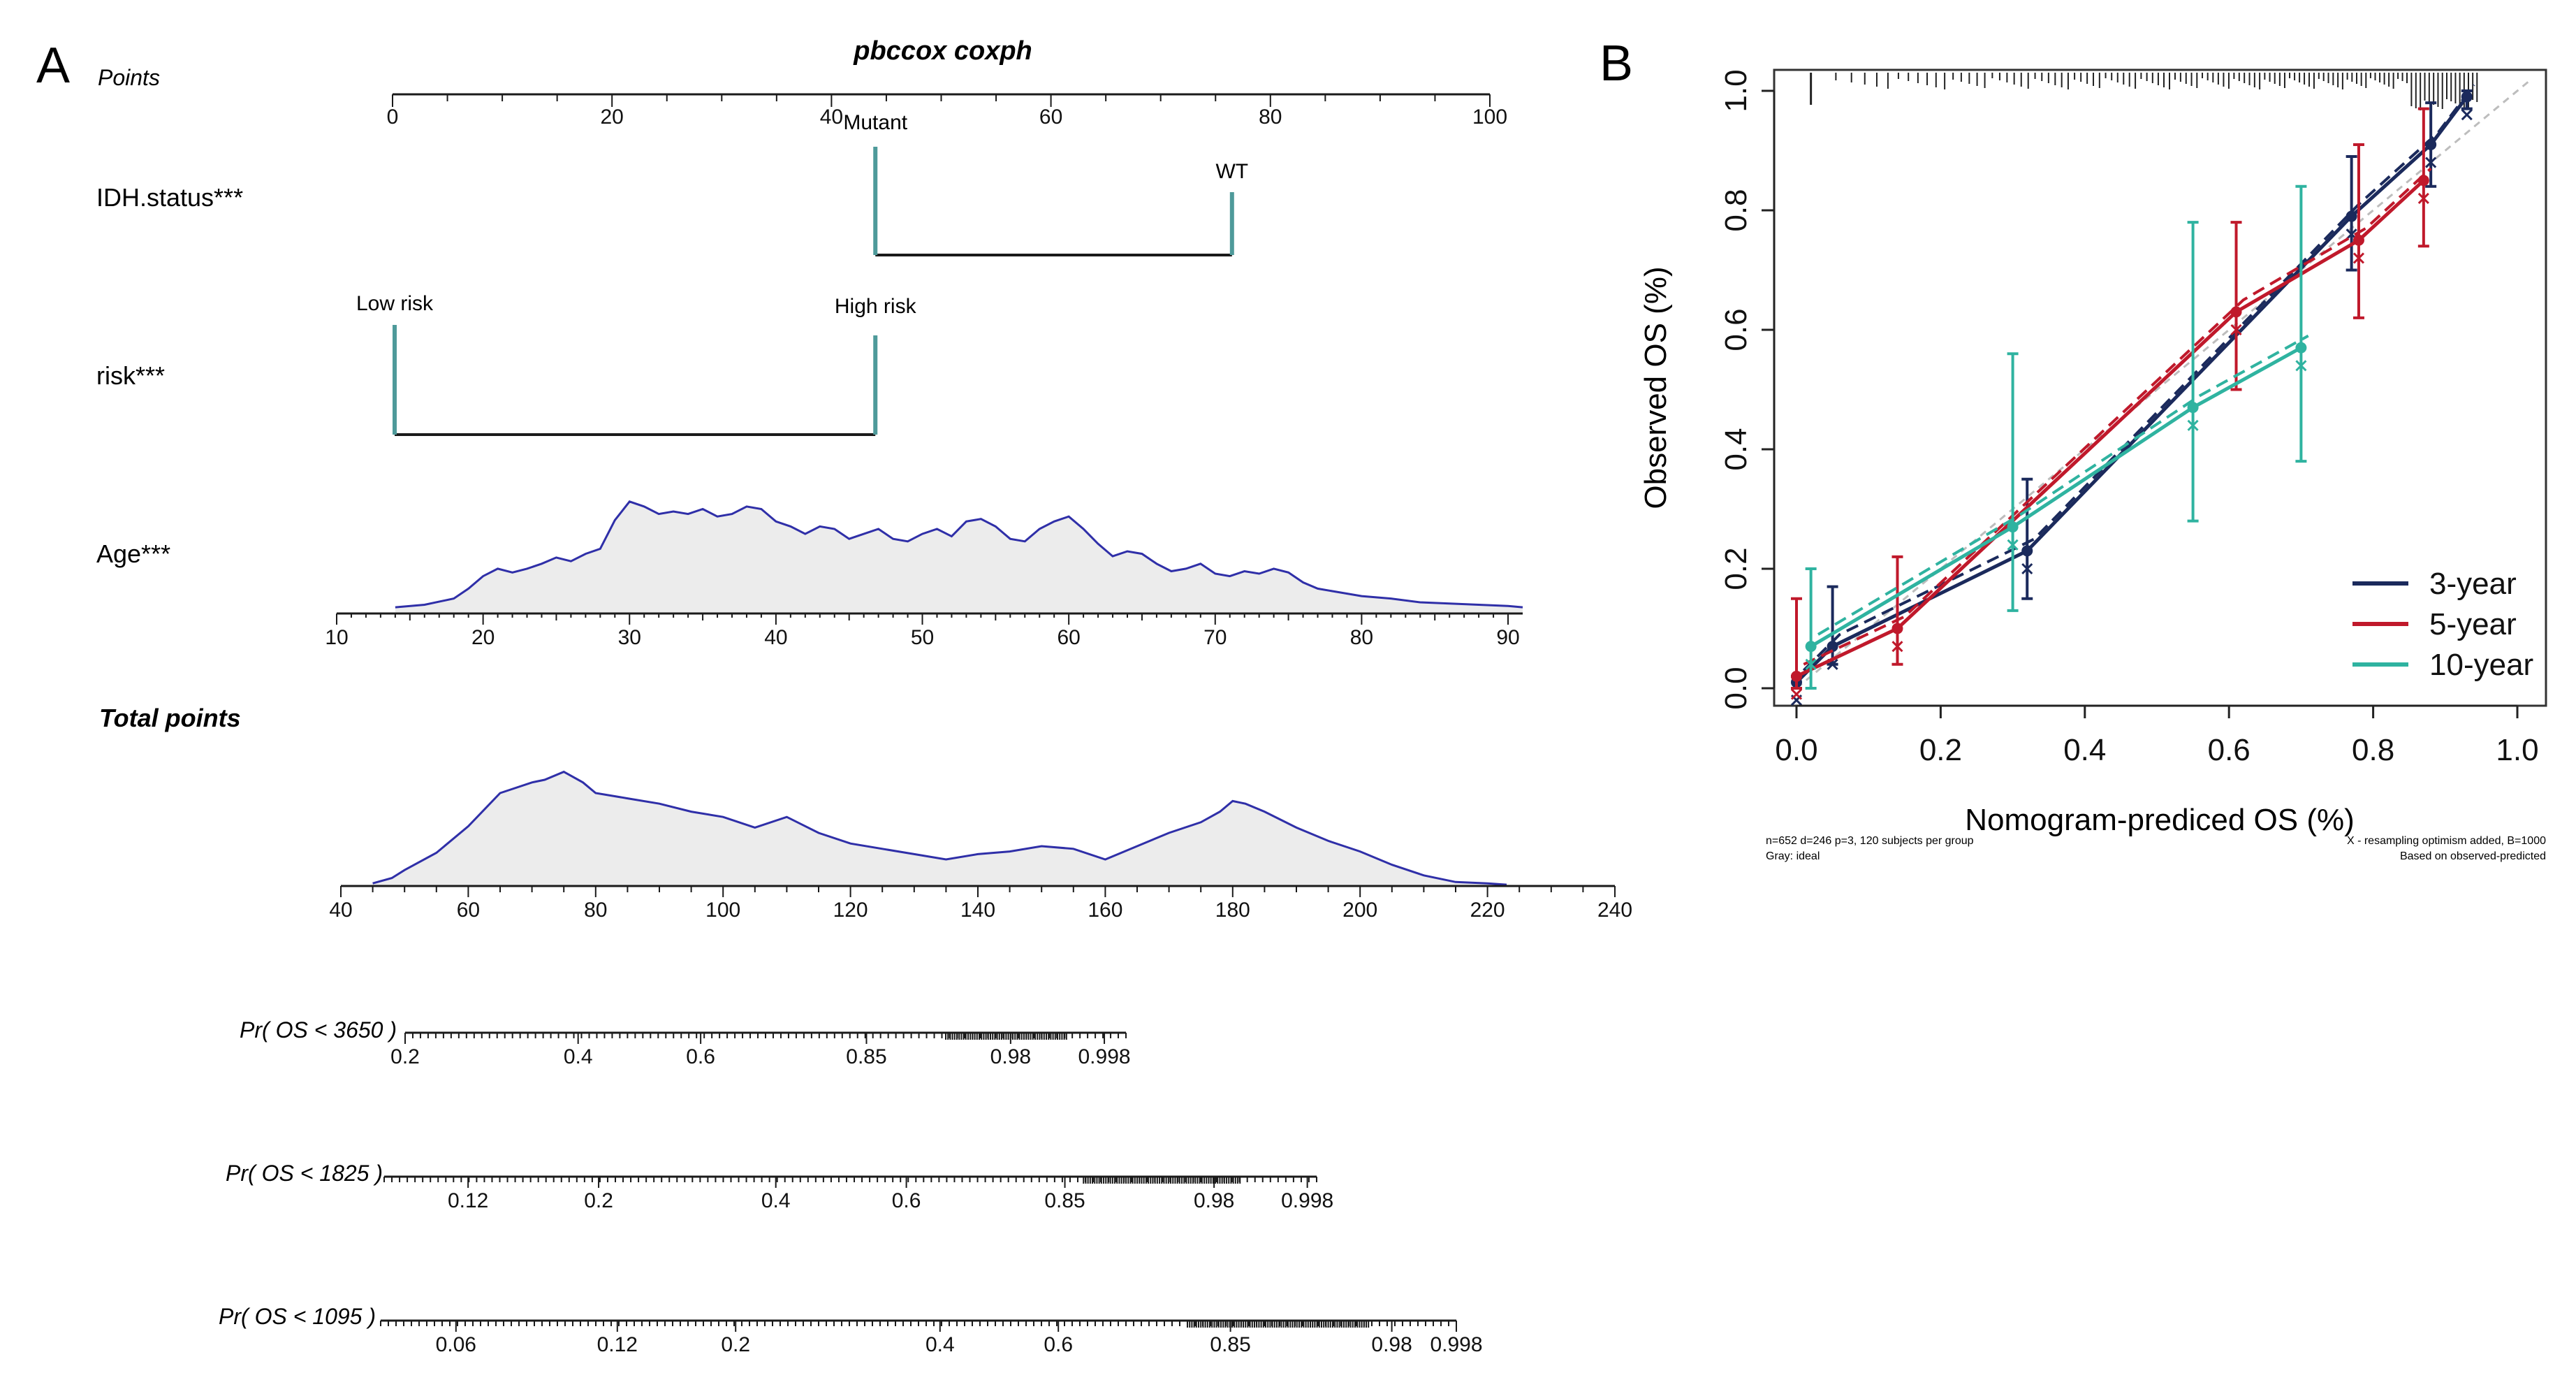  Describe the element at coordinates (2084, 750) in the screenshot. I see `x-tick-label: 0.4` at that location.